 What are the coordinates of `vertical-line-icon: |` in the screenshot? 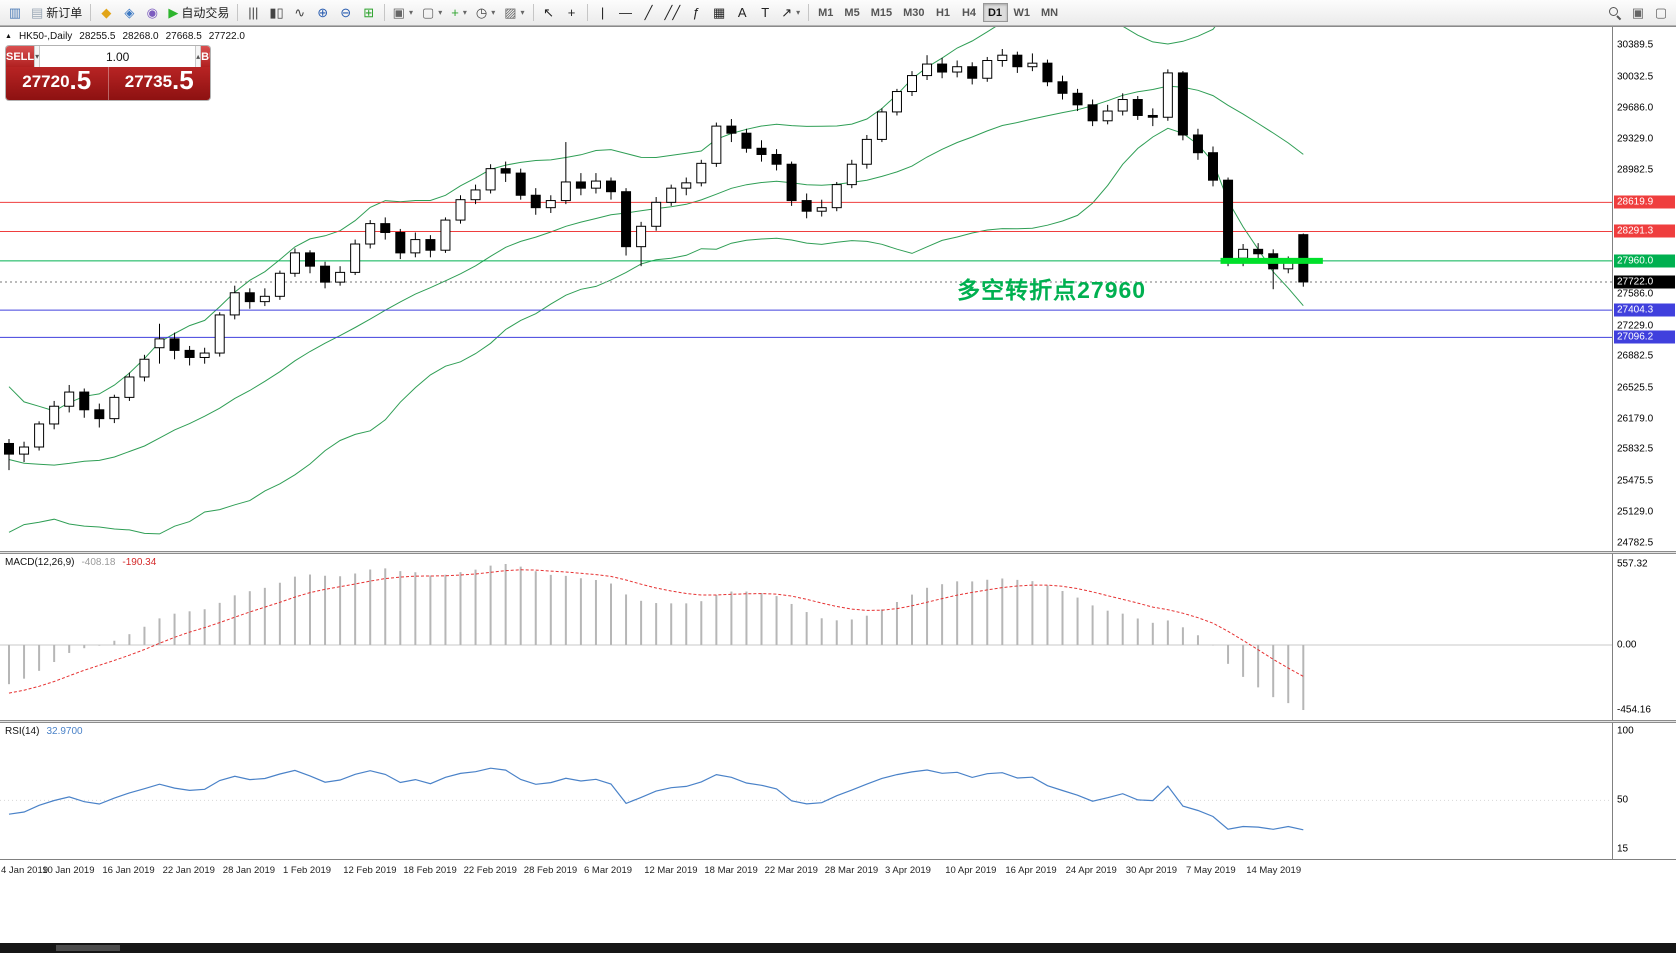 It's located at (603, 12).